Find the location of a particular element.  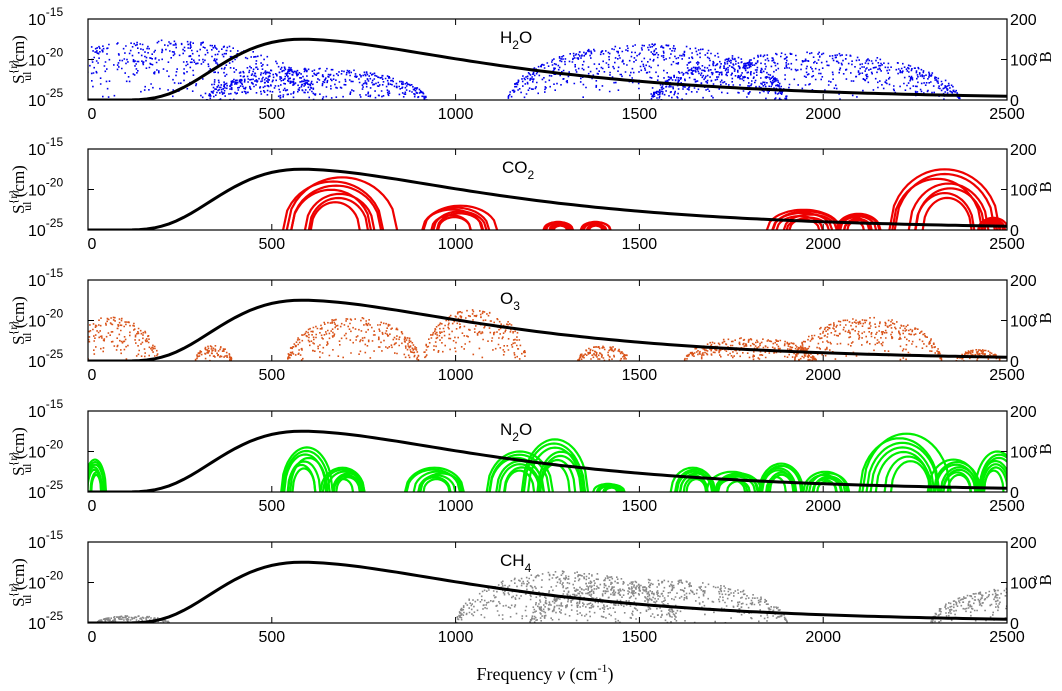

molecule-label: CH4 is located at coordinates (516, 563).